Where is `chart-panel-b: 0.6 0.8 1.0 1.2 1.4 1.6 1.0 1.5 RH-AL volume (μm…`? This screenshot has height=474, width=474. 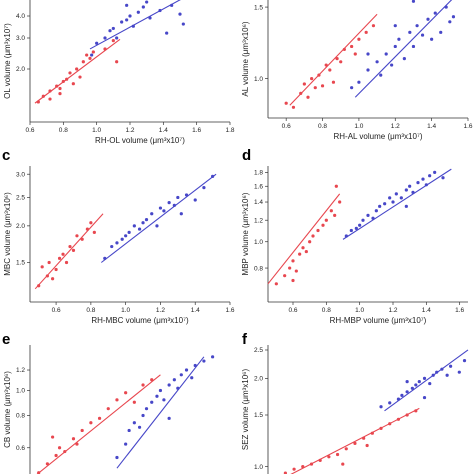
chart-panel-b: 0.6 0.8 1.0 1.2 1.4 1.6 1.0 1.5 RH-AL volume (μm… is located at coordinates (357, 70).